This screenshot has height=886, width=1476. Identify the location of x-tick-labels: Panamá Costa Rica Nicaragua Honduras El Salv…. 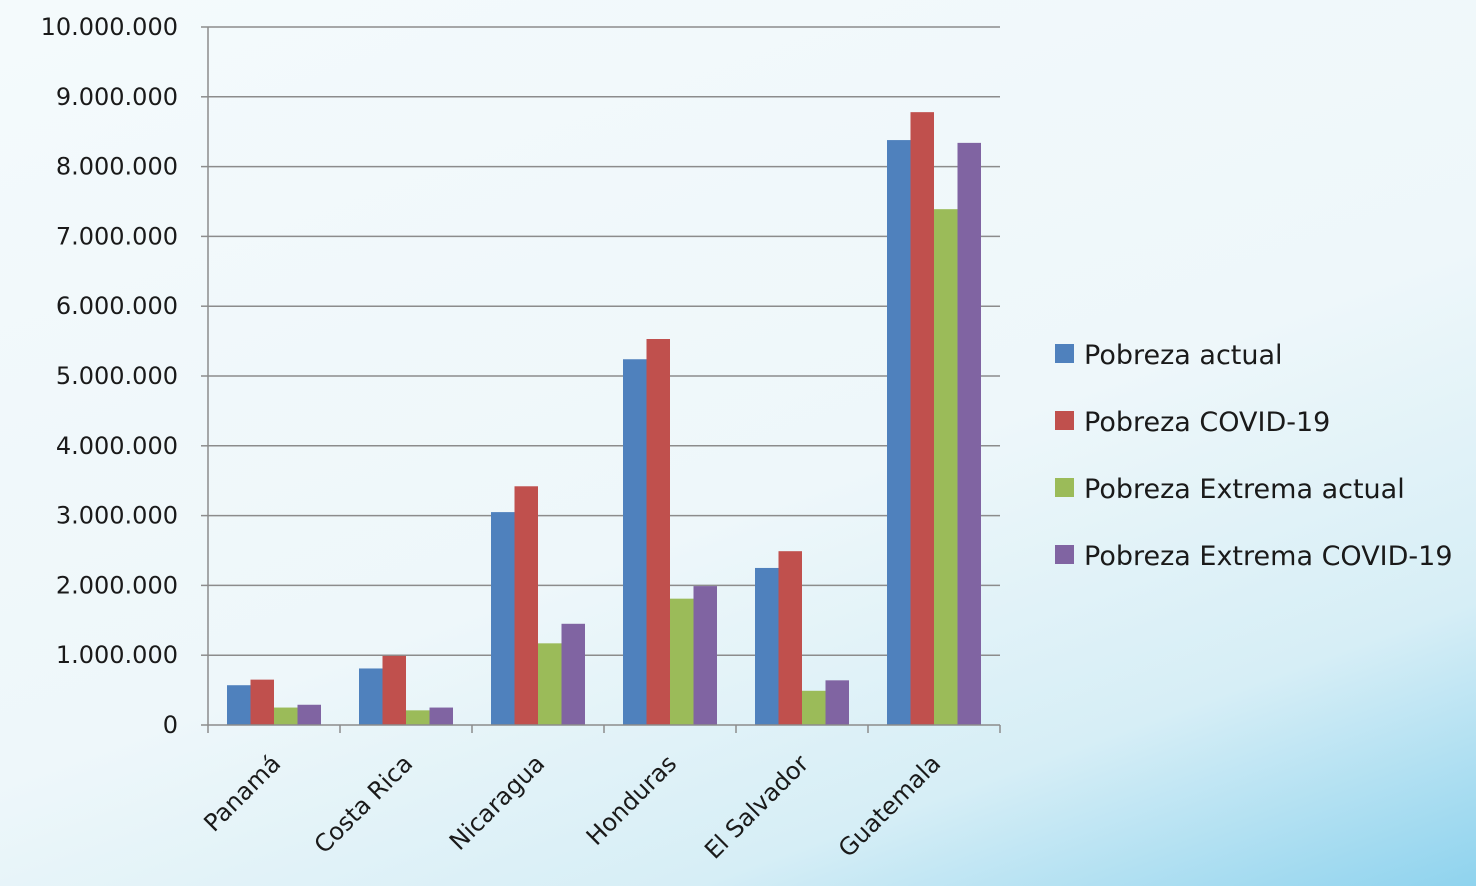
(572, 806).